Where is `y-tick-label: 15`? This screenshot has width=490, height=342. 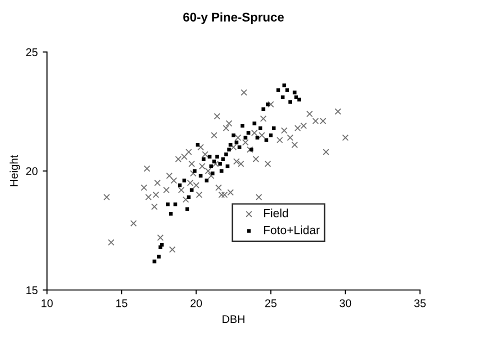
y-tick-label: 15 is located at coordinates (32, 290).